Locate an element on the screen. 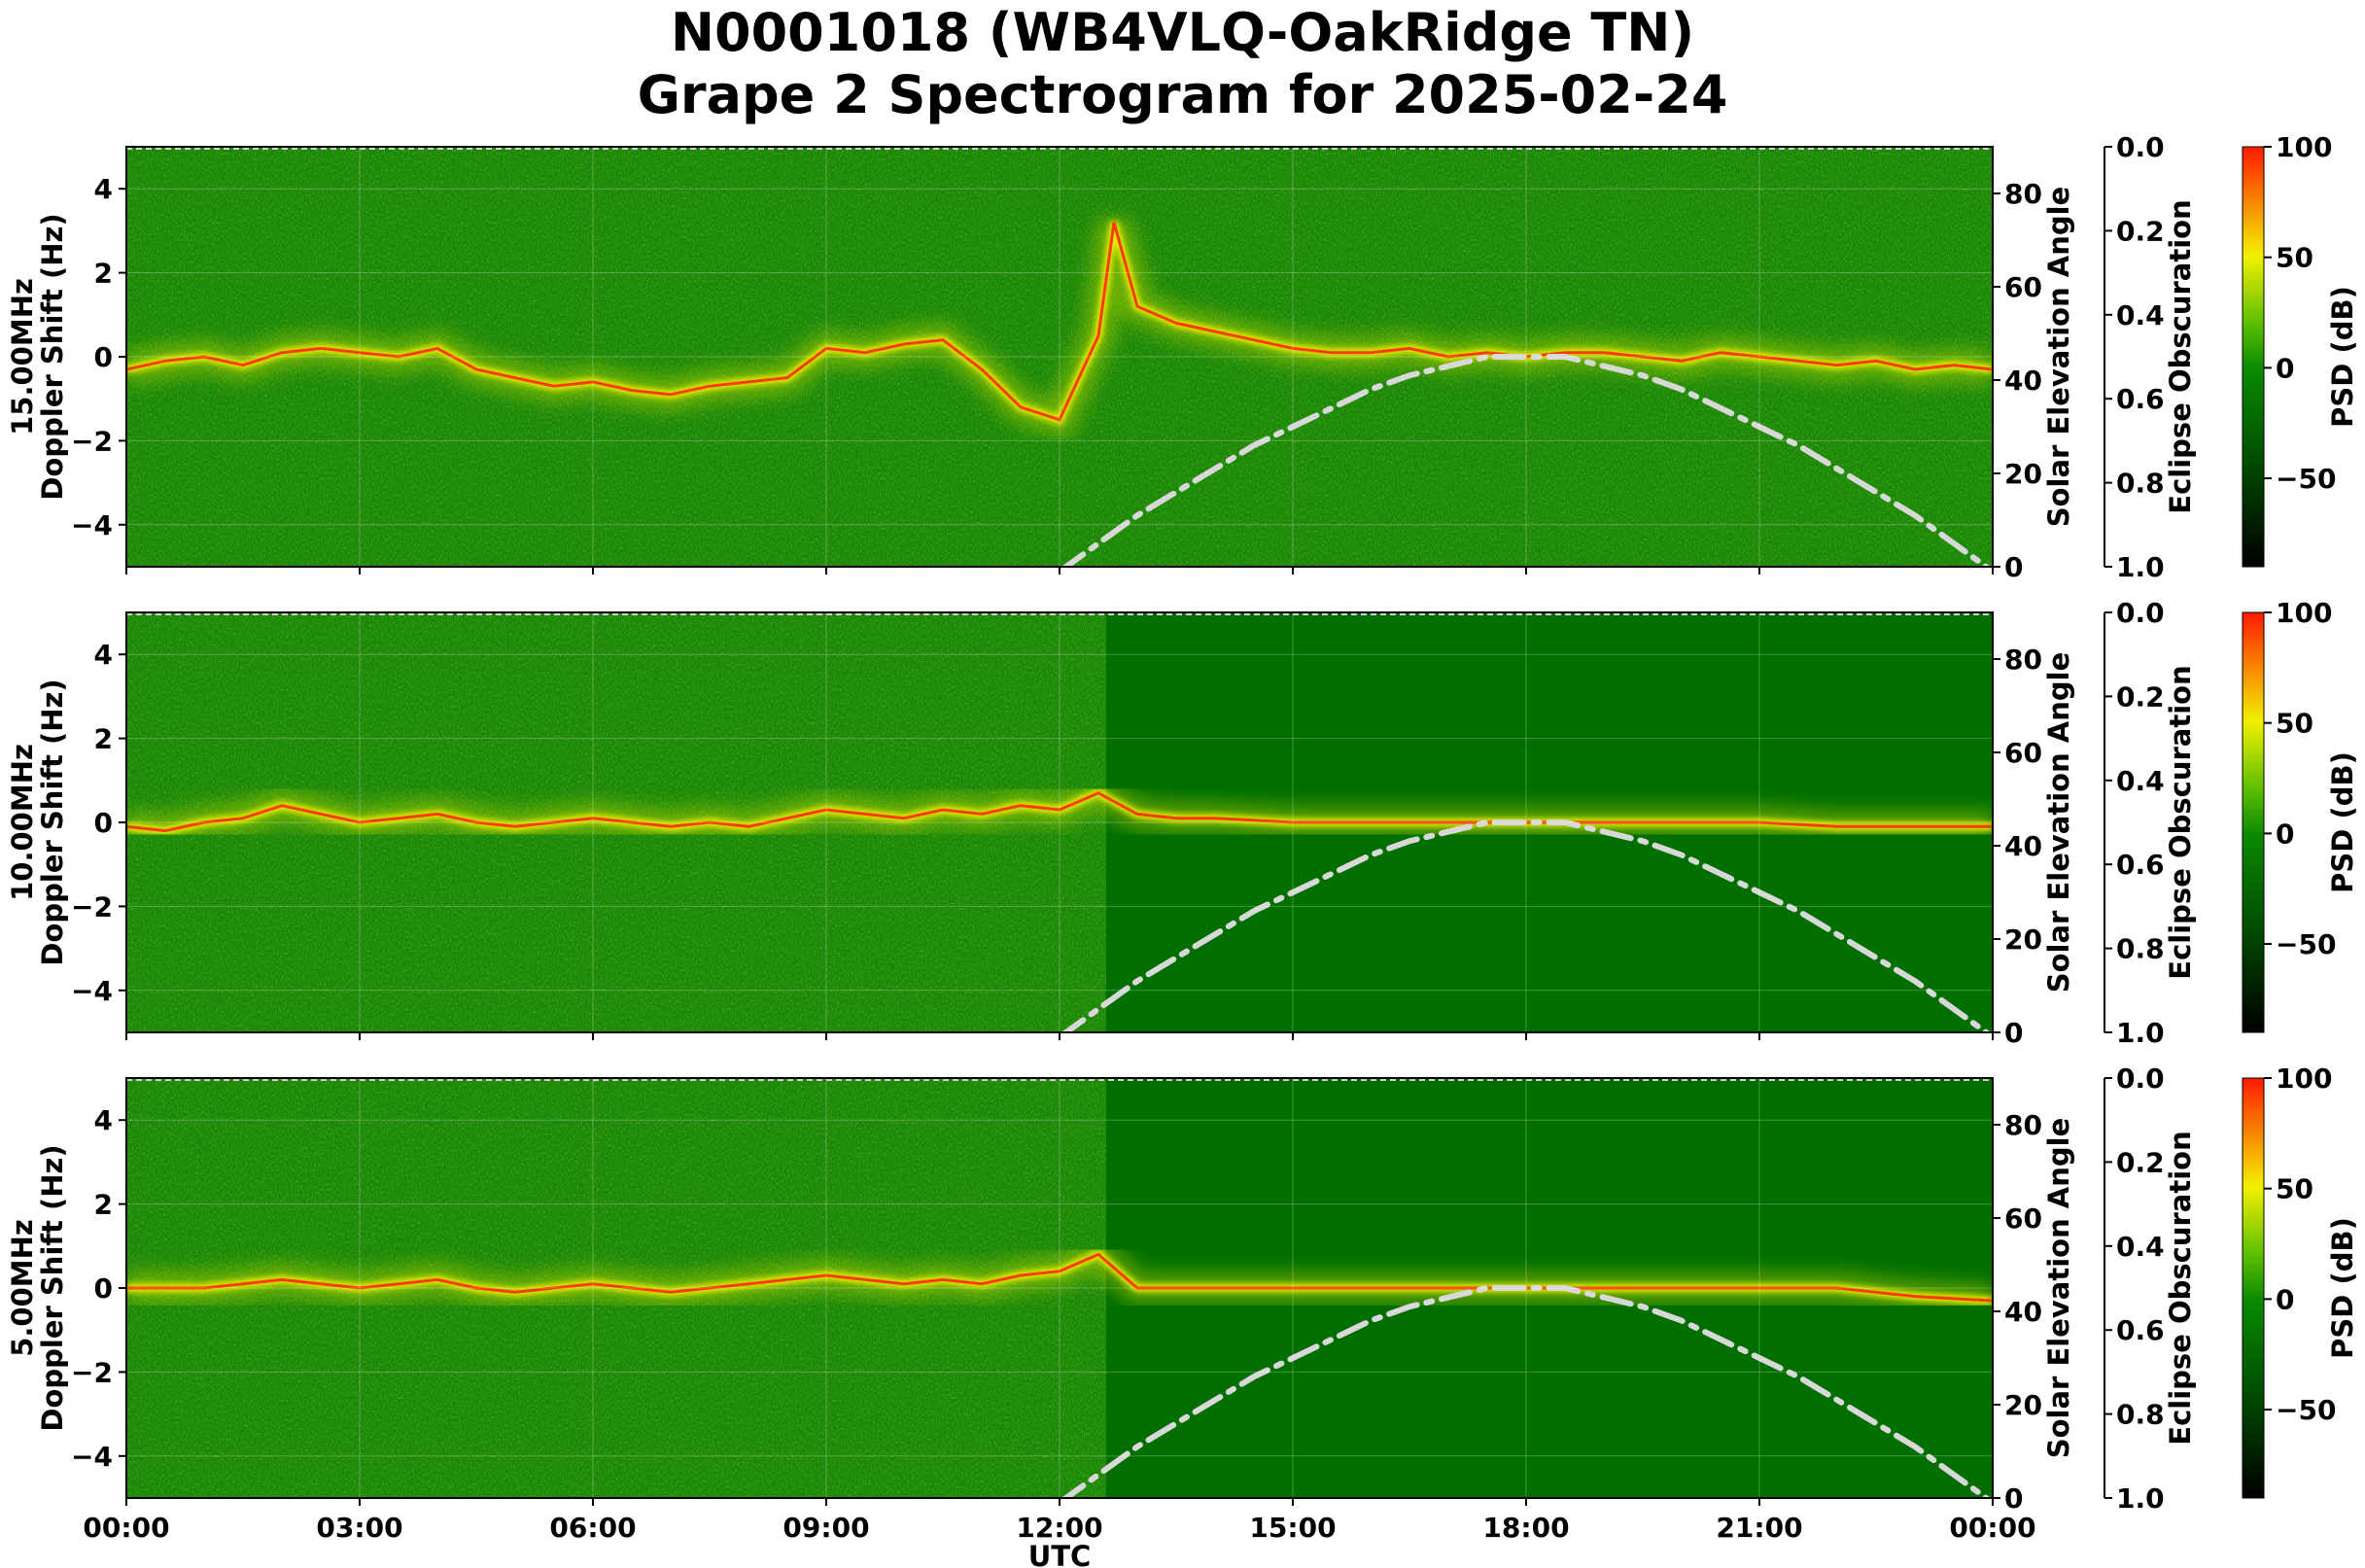  y-axis-label-frequency: 5.00MHz is located at coordinates (22, 1288).